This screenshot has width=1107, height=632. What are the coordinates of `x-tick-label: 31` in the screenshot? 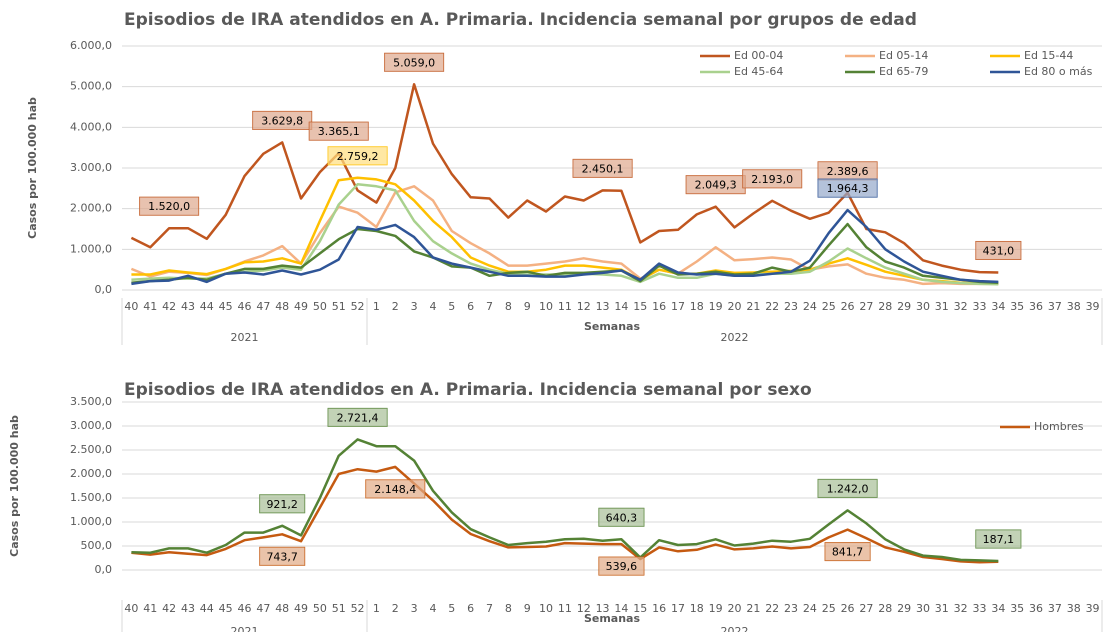 It's located at (942, 608).